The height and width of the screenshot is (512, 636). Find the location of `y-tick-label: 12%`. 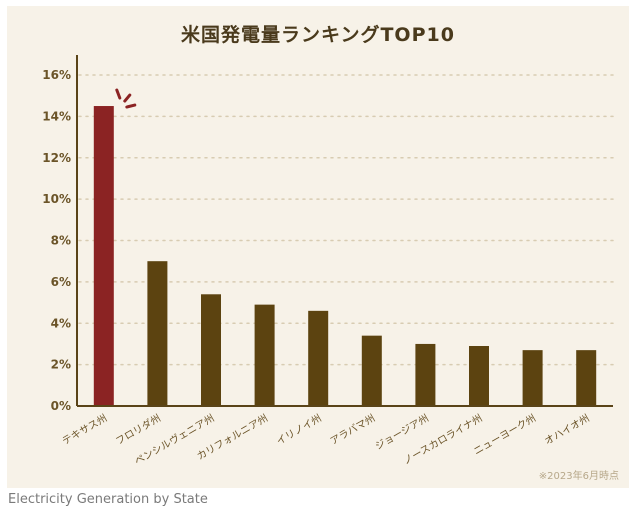

y-tick-label: 12% is located at coordinates (56, 158).